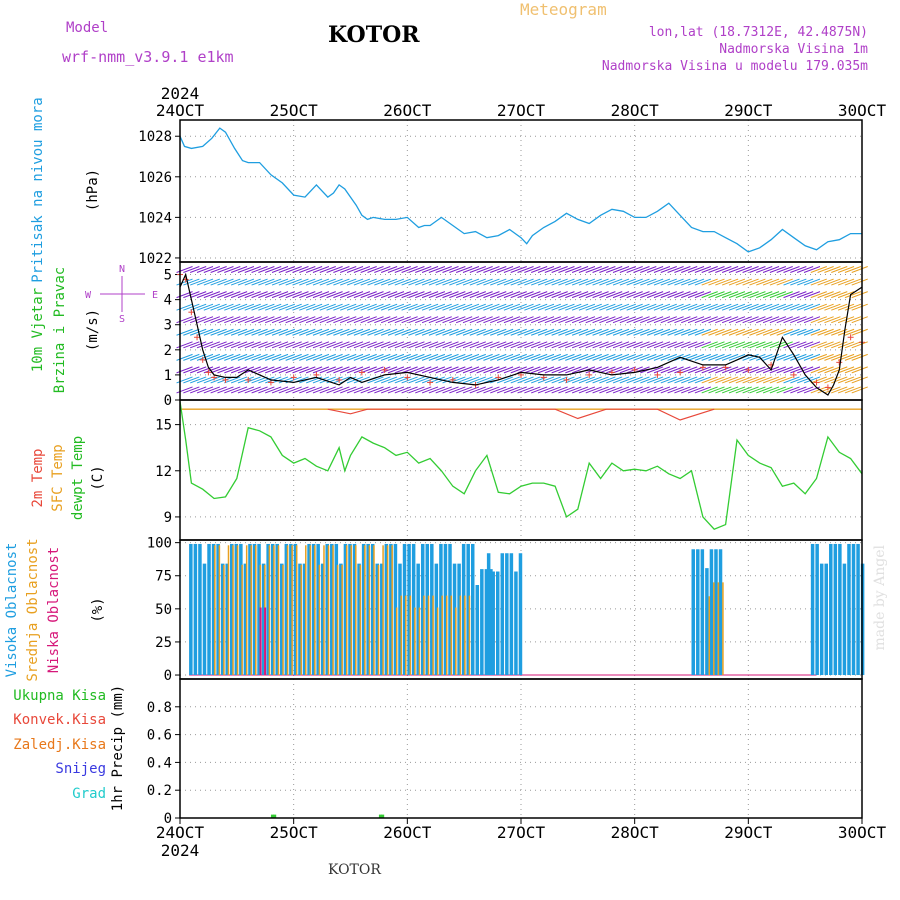 The width and height of the screenshot is (900, 900). I want to click on y-tick-label: 0.6, so click(159, 736).